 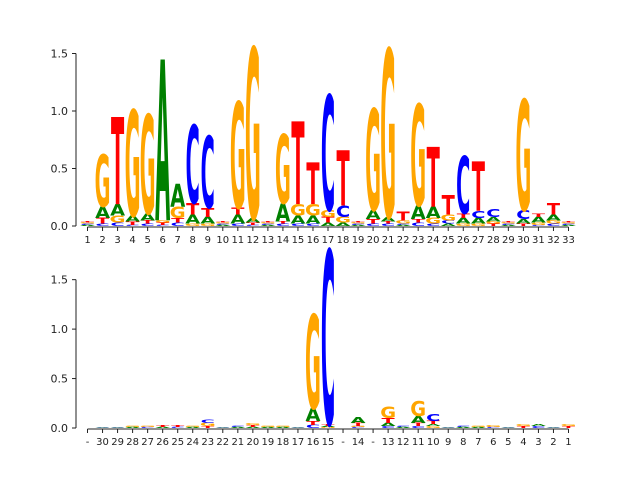 What do you see at coordinates (508, 240) in the screenshot?
I see `x-tick-label: 29` at bounding box center [508, 240].